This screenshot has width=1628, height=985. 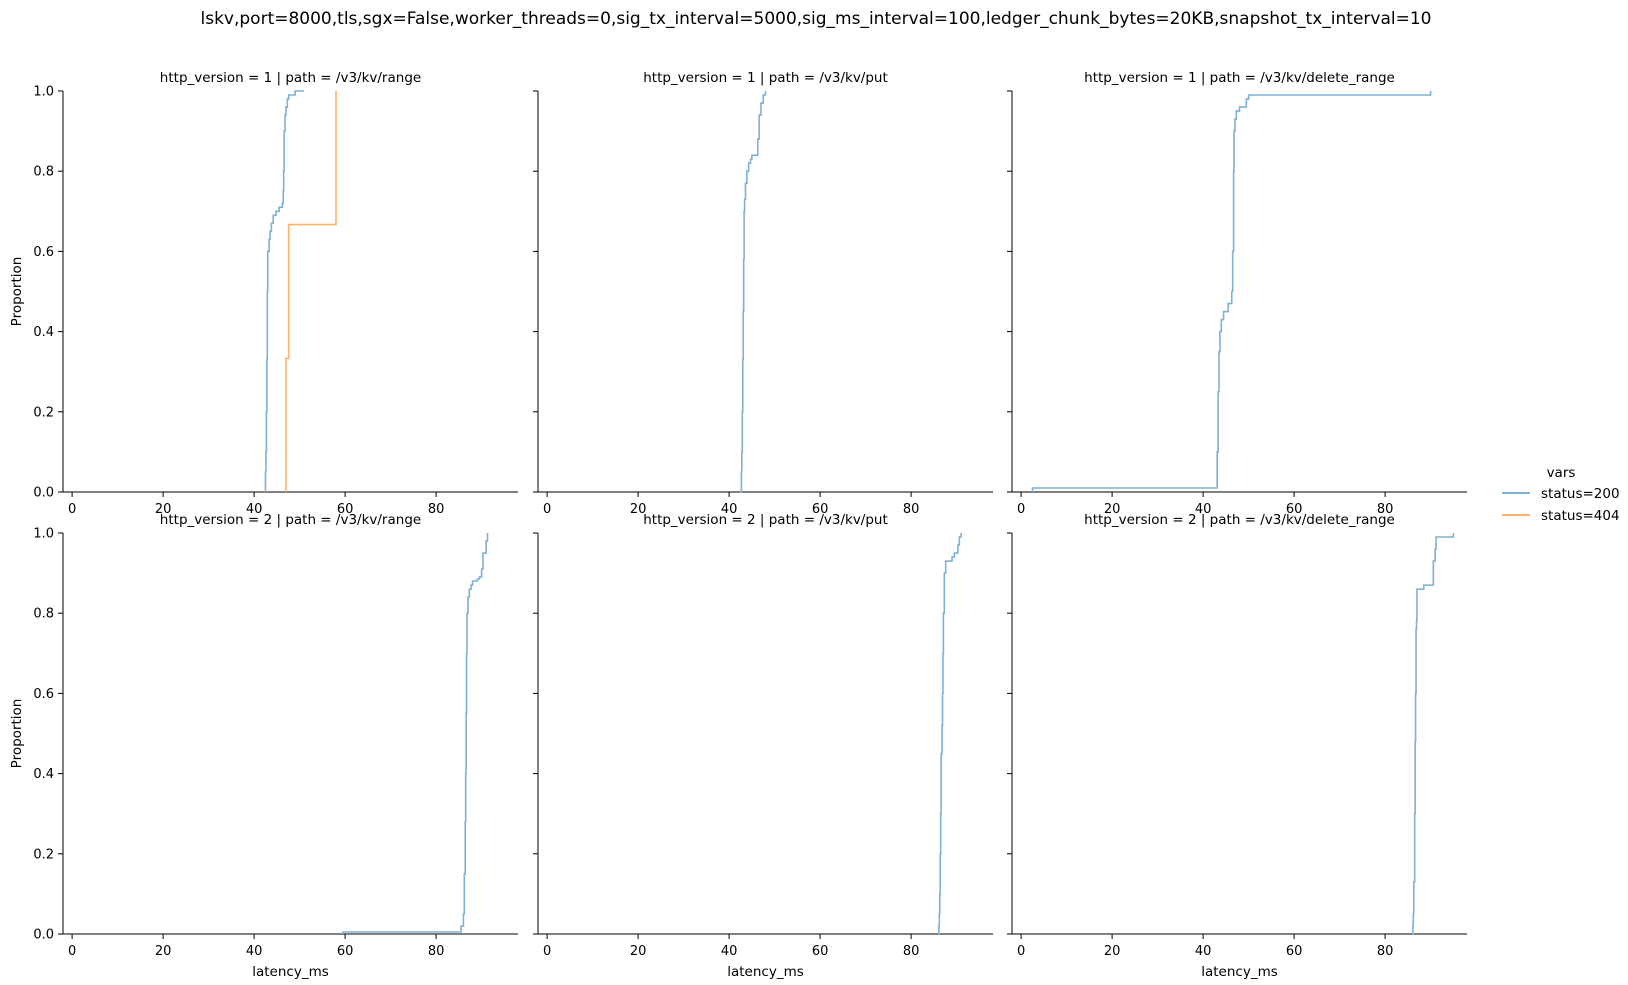 What do you see at coordinates (765, 520) in the screenshot?
I see `panel-title: http_version = 2 | path = /v3/kv/put` at bounding box center [765, 520].